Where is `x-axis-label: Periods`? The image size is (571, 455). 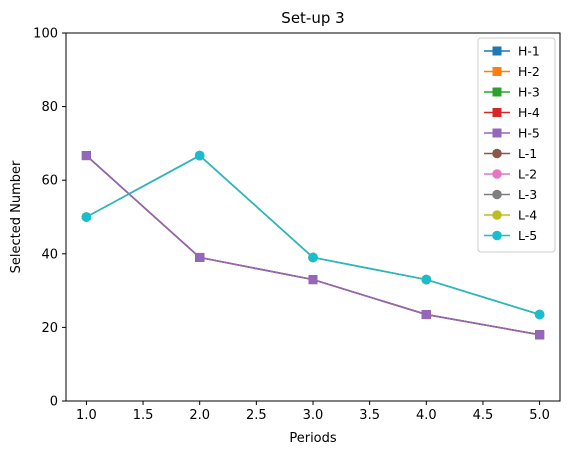 x-axis-label: Periods is located at coordinates (313, 438).